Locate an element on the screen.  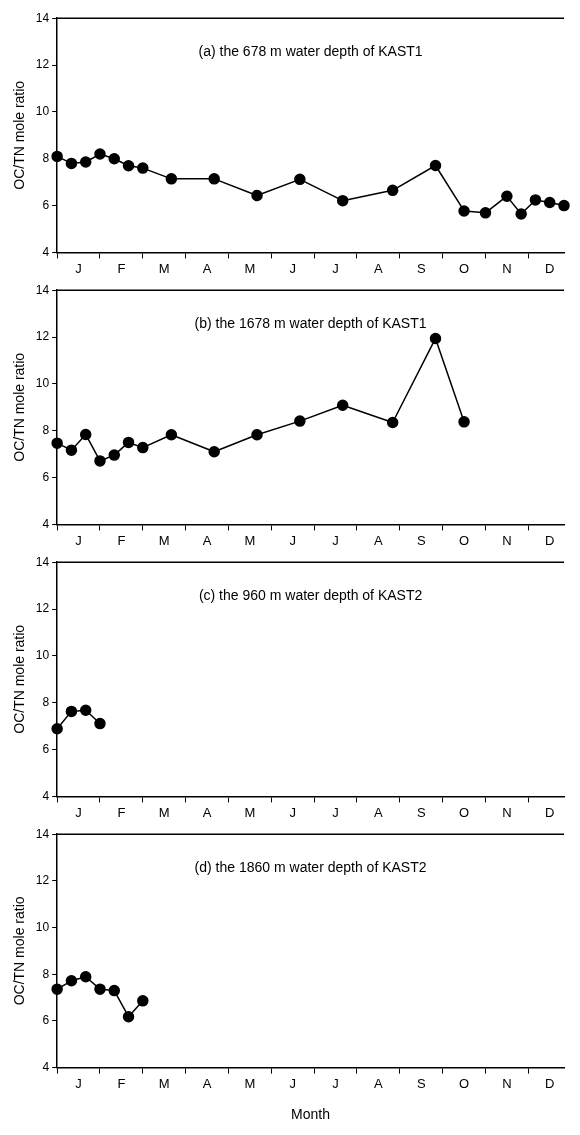
x-axis-title: Month is located at coordinates (311, 1114).